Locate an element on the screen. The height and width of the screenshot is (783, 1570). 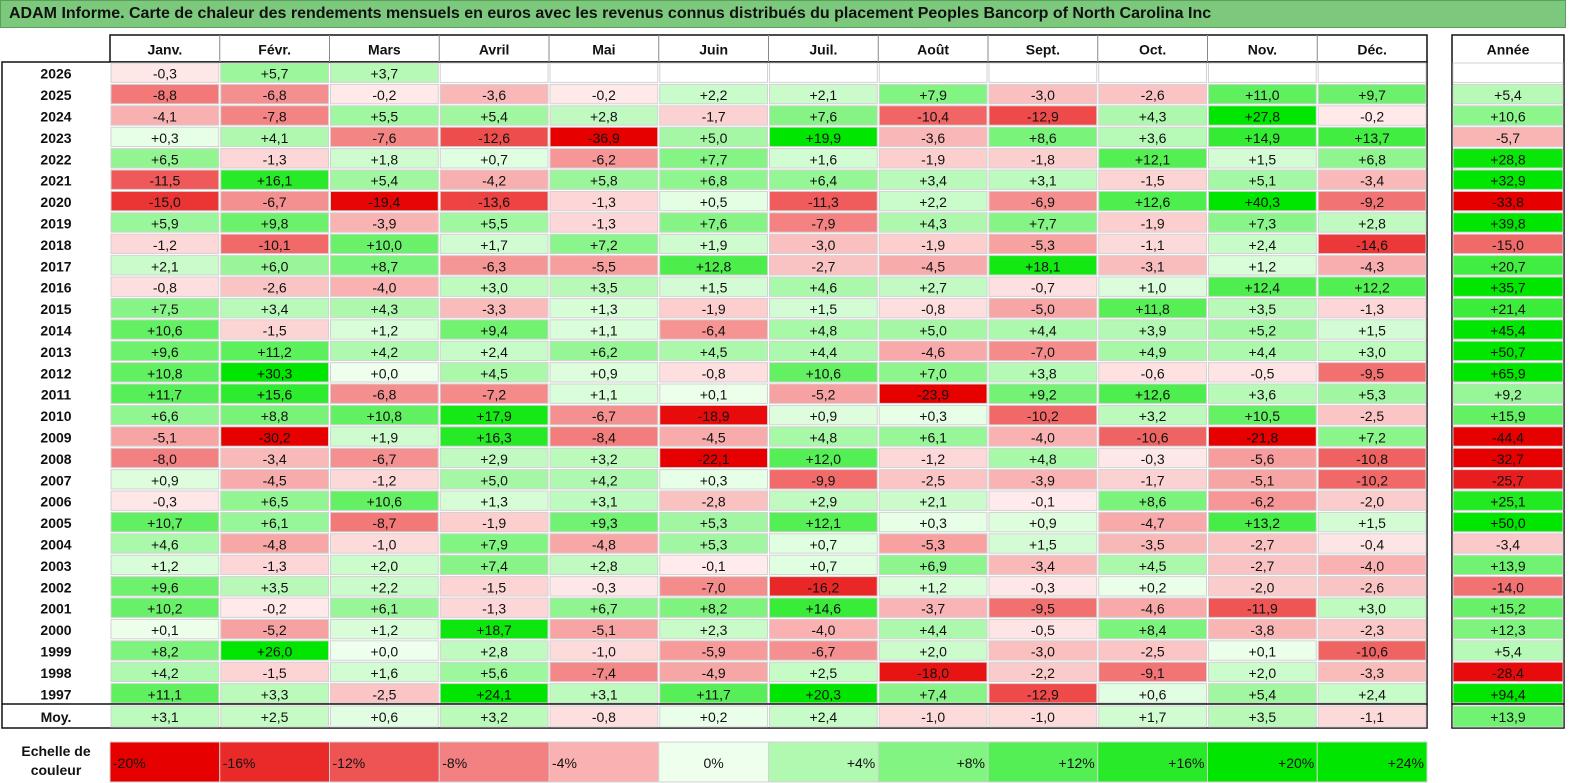
cell-value: +16,1 is located at coordinates (275, 181).